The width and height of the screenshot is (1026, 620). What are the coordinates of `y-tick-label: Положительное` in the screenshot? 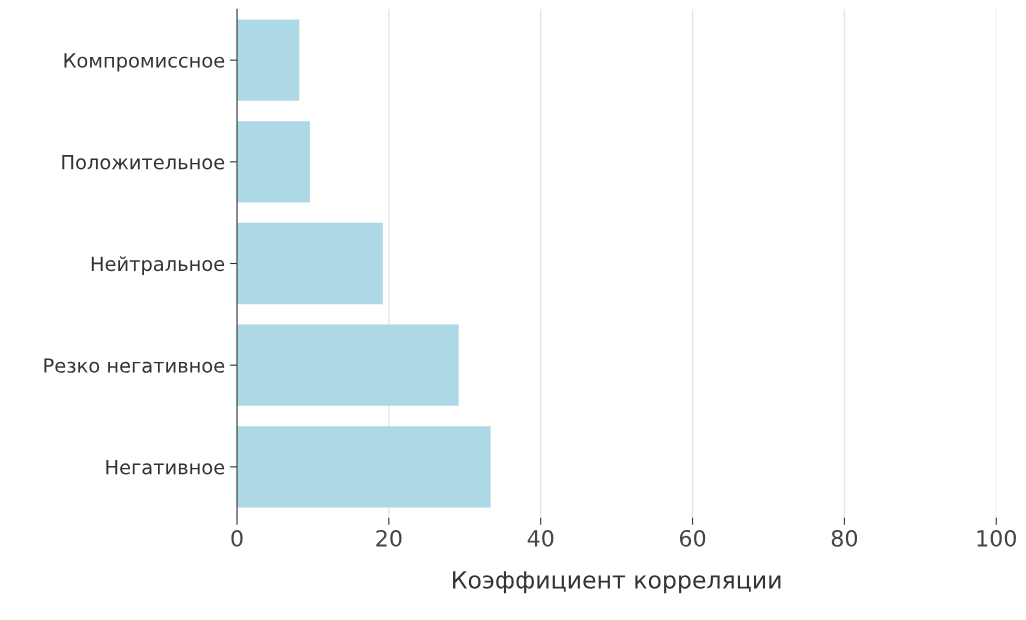 It's located at (143, 162).